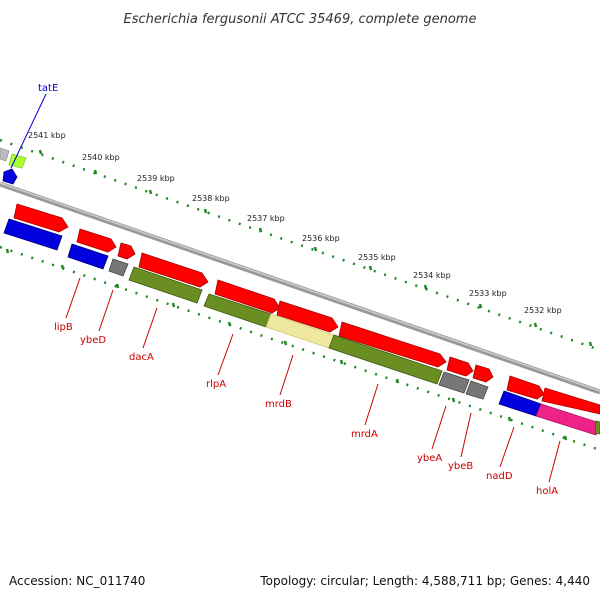 The width and height of the screenshot is (600, 600). Describe the element at coordinates (266, 218) in the screenshot. I see `kbp-tick-label: 2537 kbp` at that location.